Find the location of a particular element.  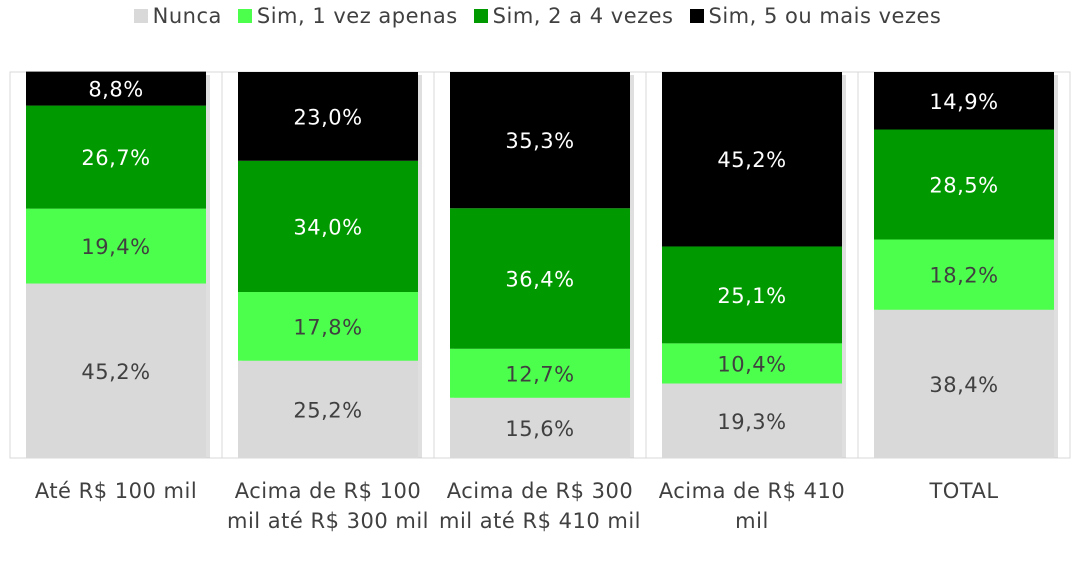

data-label: 26,7% is located at coordinates (115, 158).